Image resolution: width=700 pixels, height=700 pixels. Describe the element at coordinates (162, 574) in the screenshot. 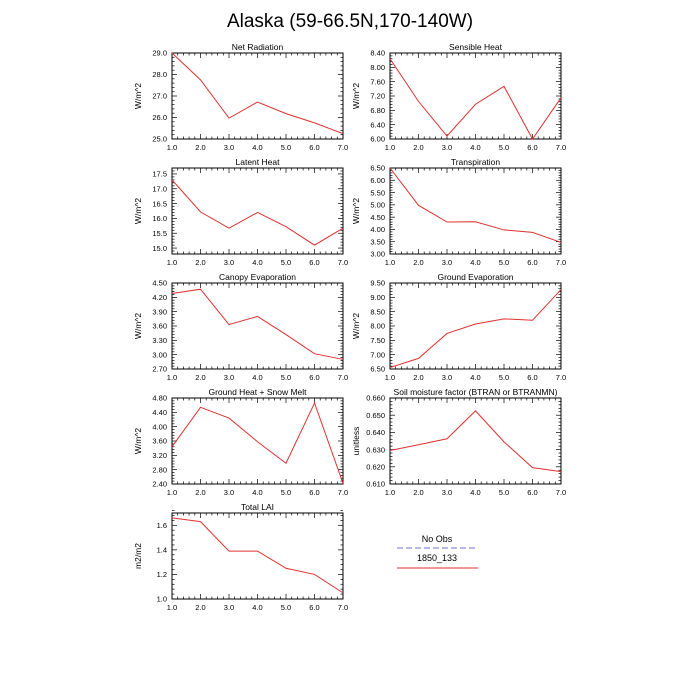

I see `y-tick-label: 1.2` at that location.